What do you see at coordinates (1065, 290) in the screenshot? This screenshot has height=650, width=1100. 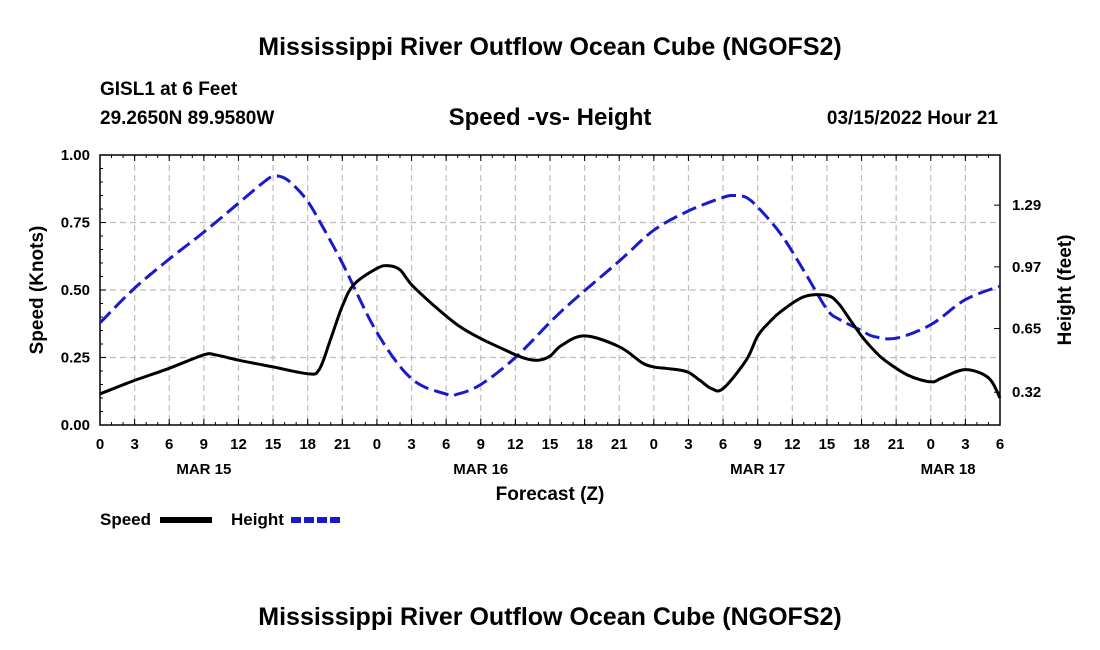 I see `y-axis-right-label: Height (feet)` at bounding box center [1065, 290].